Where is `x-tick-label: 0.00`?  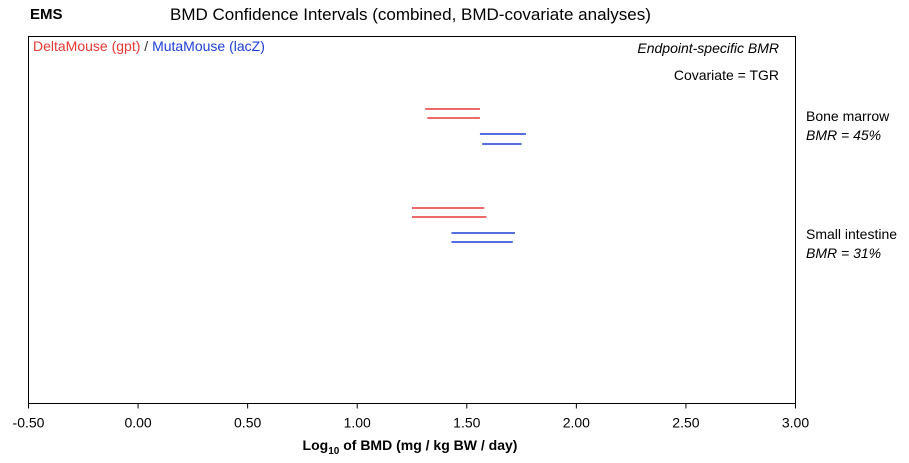 x-tick-label: 0.00 is located at coordinates (137, 423).